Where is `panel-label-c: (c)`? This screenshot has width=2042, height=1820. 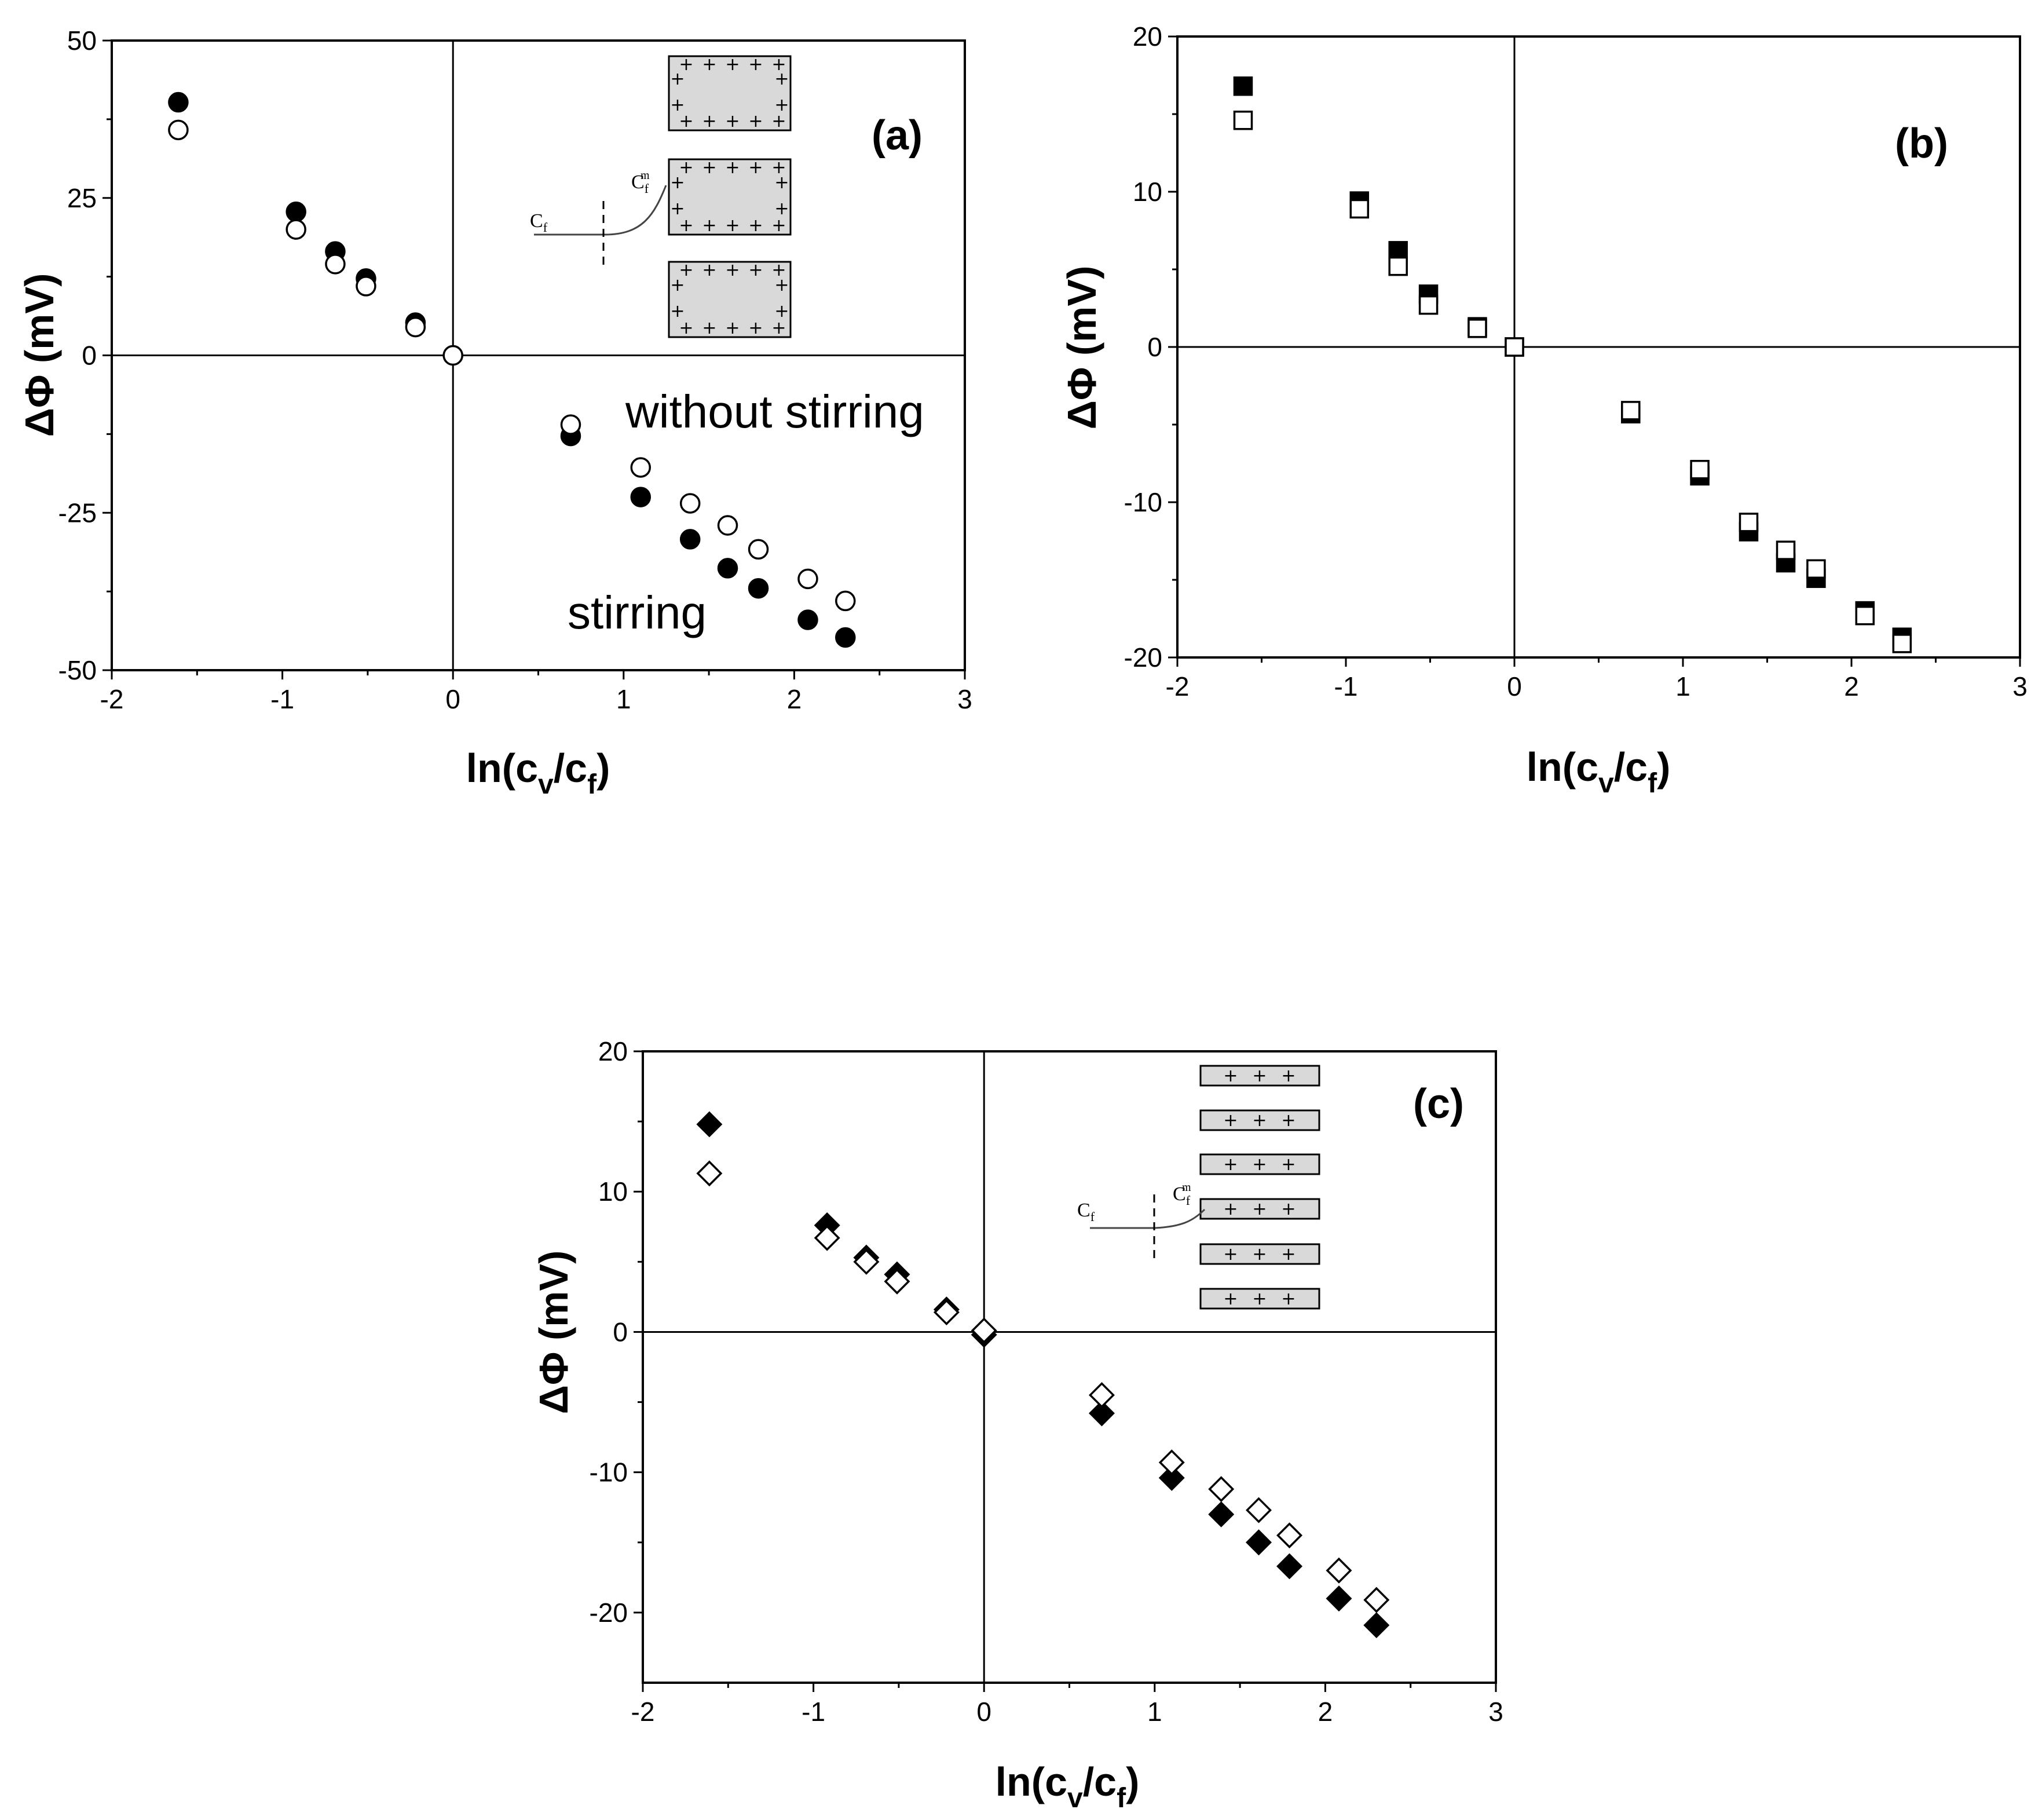
panel-label-c: (c) is located at coordinates (1438, 1104).